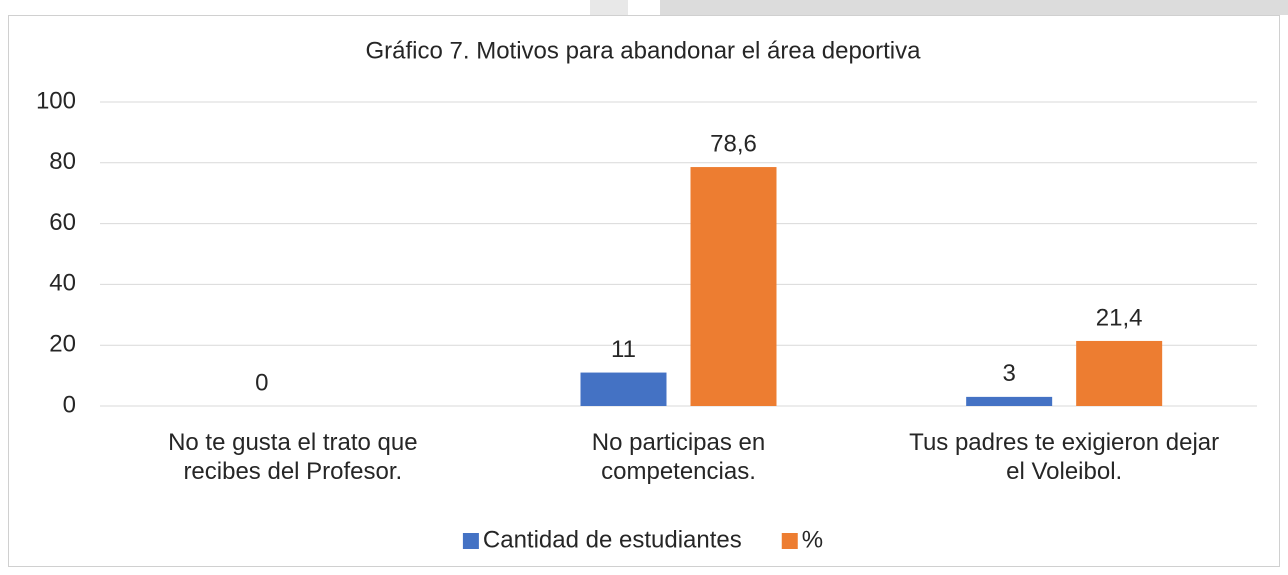 This screenshot has width=1288, height=575. Describe the element at coordinates (56, 100) in the screenshot. I see `y-tick-label: 100` at that location.